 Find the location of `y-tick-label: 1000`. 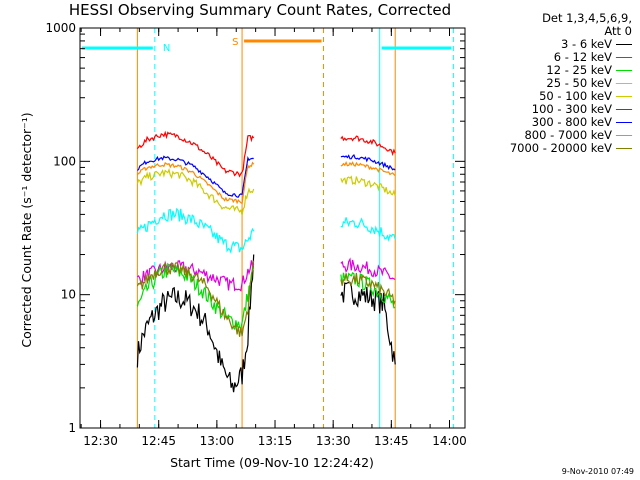

y-tick-label: 1000 is located at coordinates (60, 28).